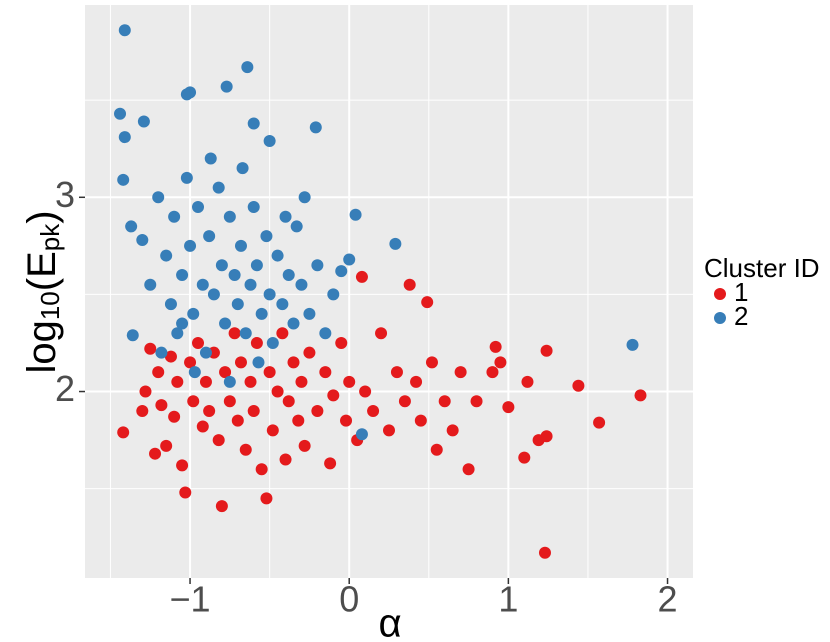  Describe the element at coordinates (762, 268) in the screenshot. I see `legend-title: Cluster ID` at that location.